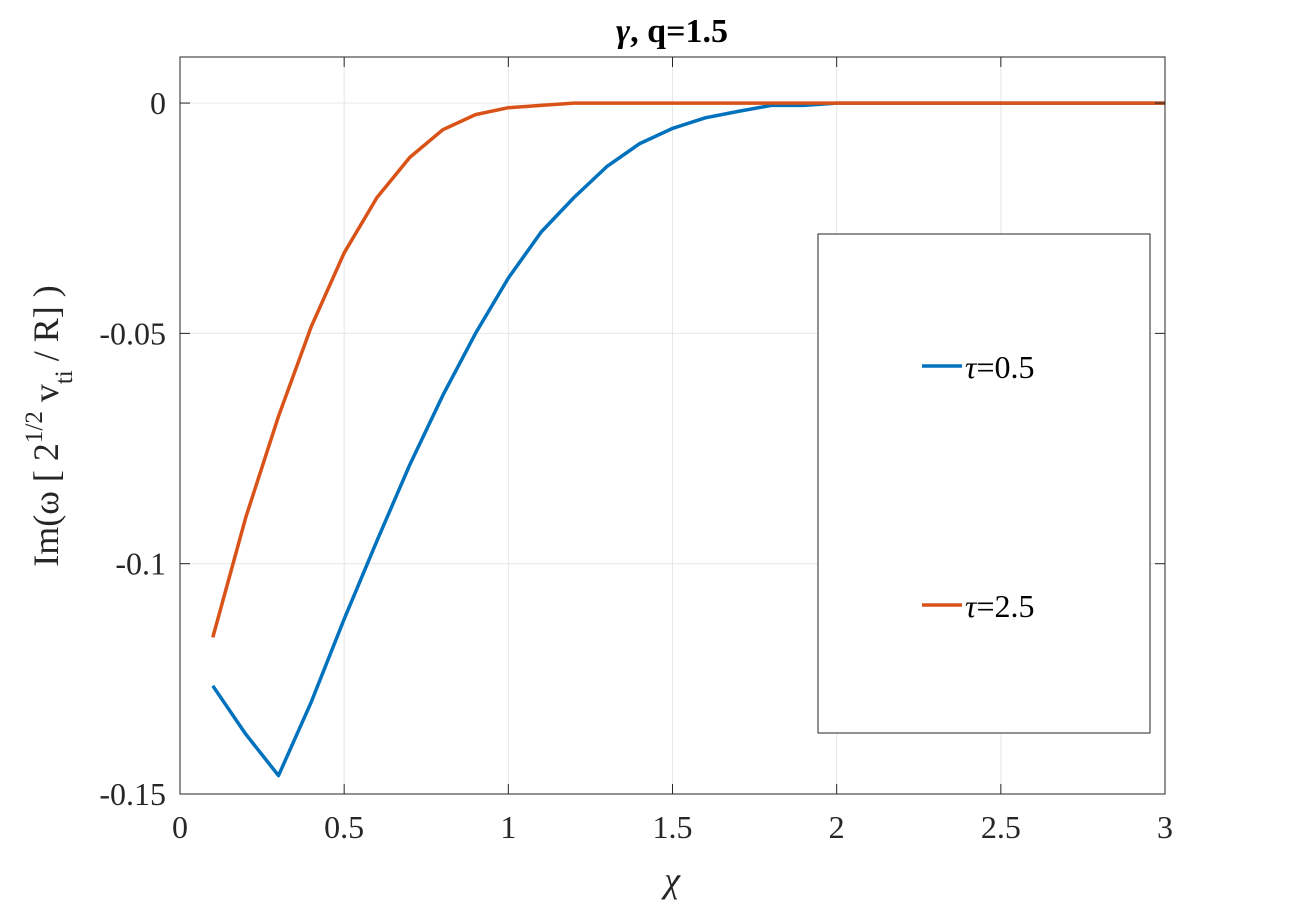  What do you see at coordinates (344, 827) in the screenshot?
I see `x-tick-label: 0.5` at bounding box center [344, 827].